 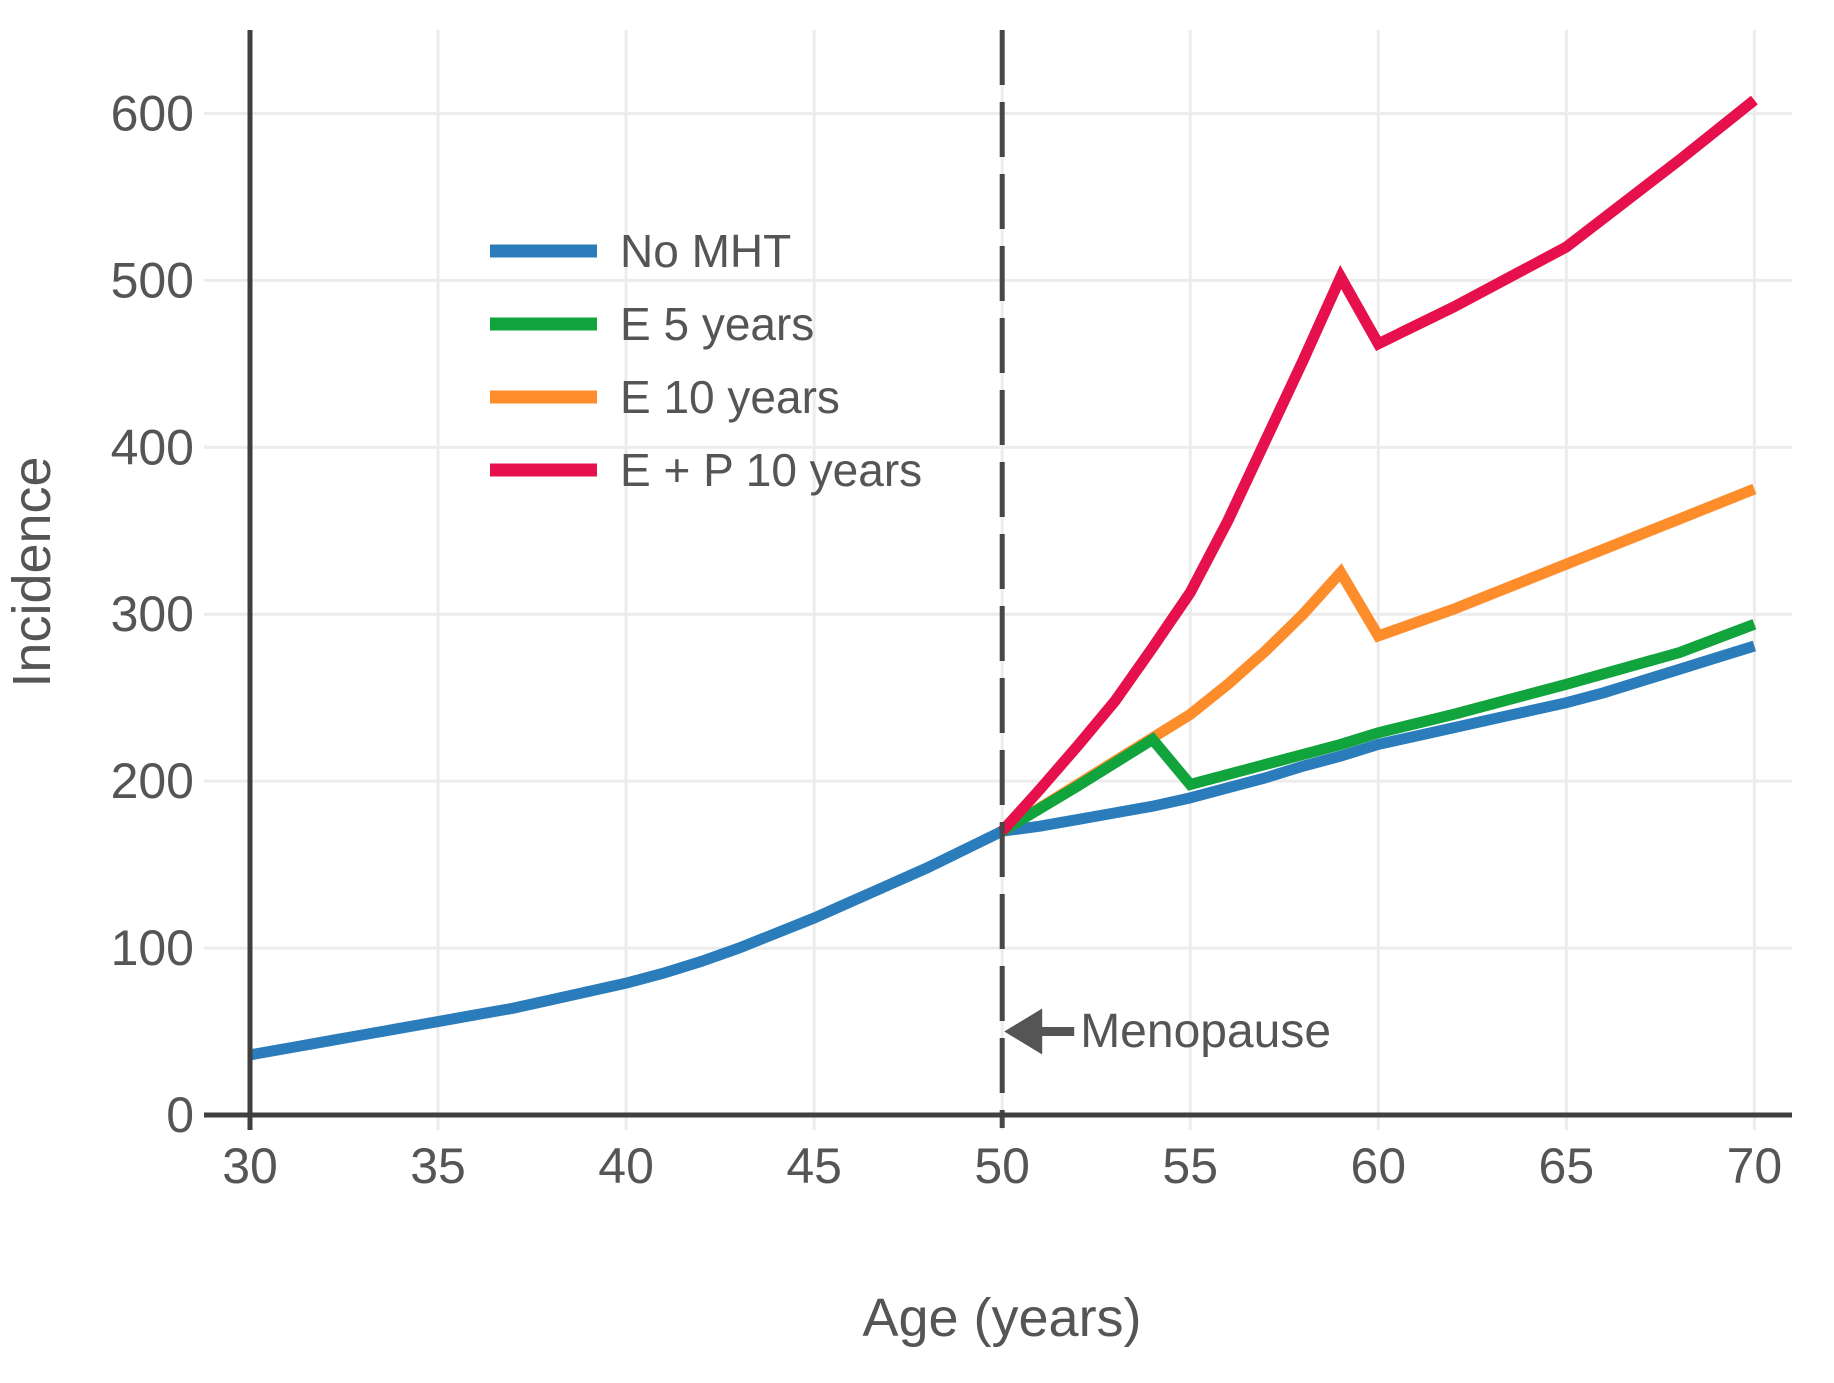 What do you see at coordinates (1567, 1166) in the screenshot?
I see `x-tick-label-65: 65` at bounding box center [1567, 1166].